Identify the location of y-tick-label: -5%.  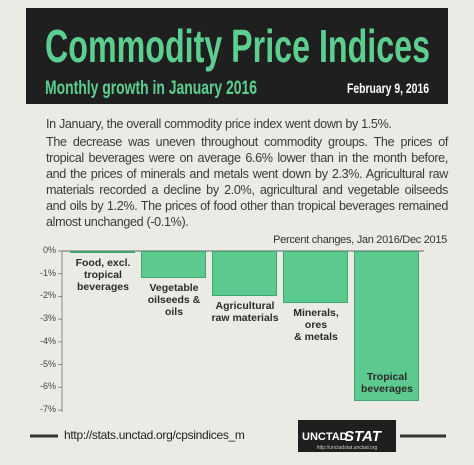
(47, 363).